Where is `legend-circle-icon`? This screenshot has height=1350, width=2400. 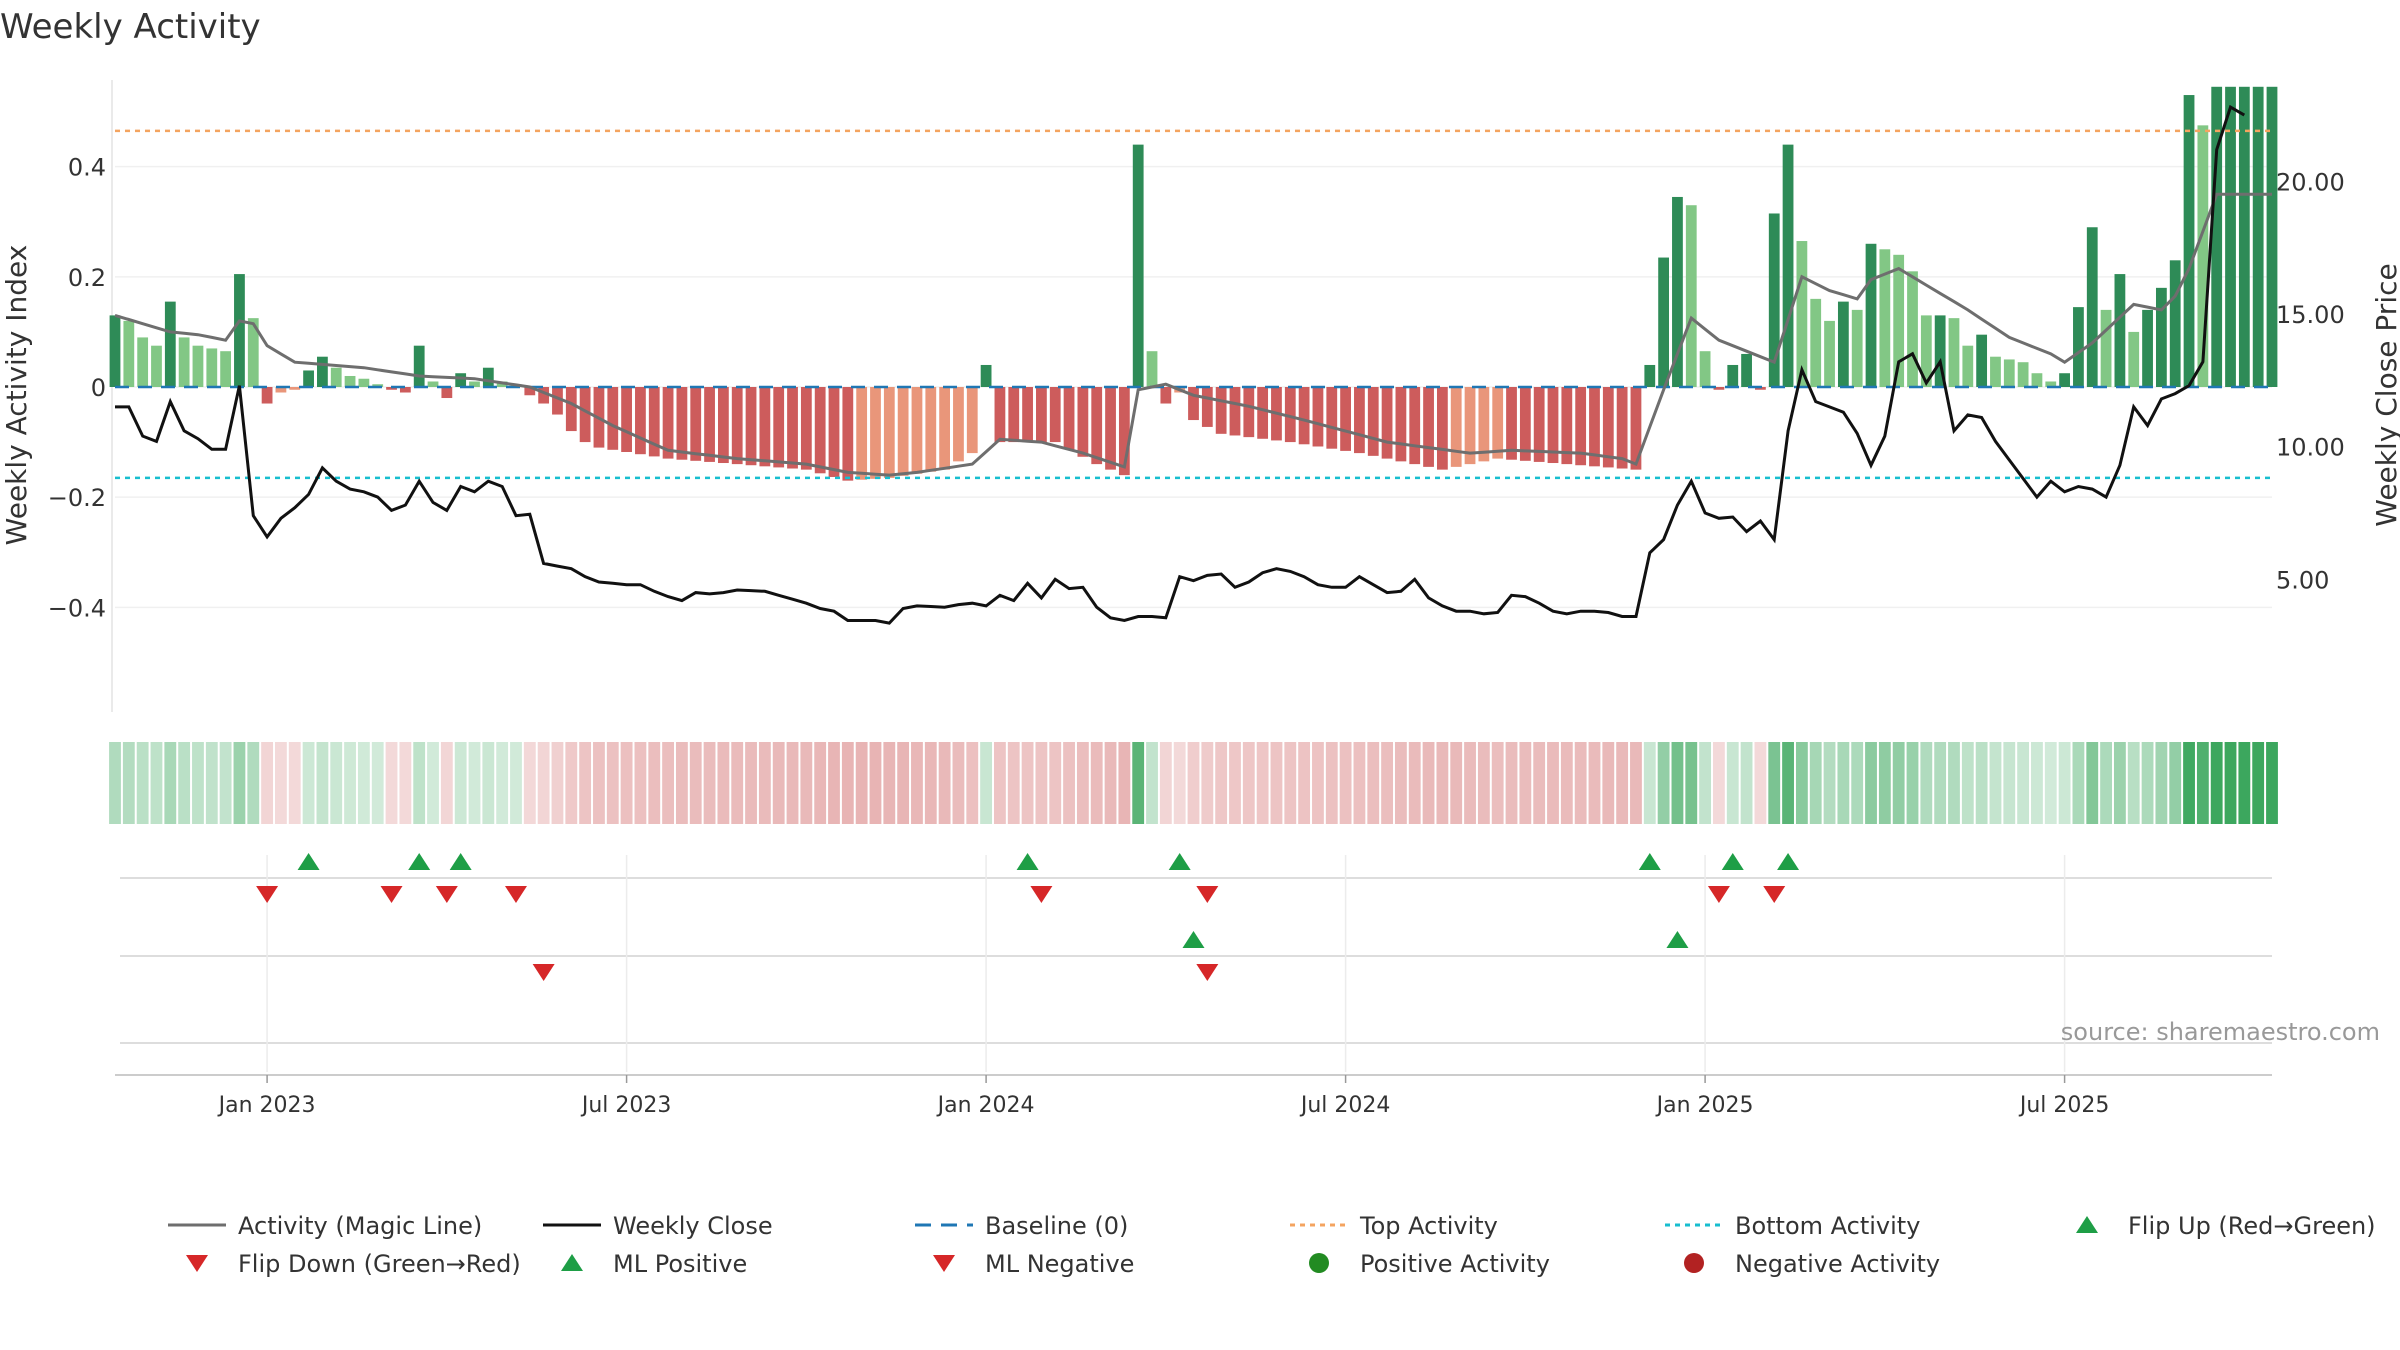 legend-circle-icon is located at coordinates (1694, 1263).